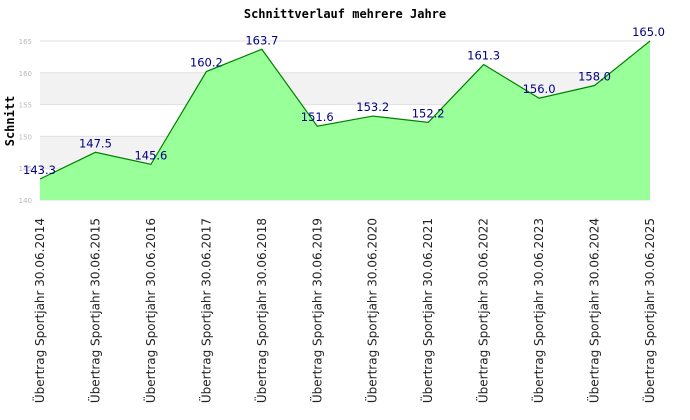 This screenshot has width=690, height=420. I want to click on y-ticks: 140 145 150 155 160 165, so click(25, 121).